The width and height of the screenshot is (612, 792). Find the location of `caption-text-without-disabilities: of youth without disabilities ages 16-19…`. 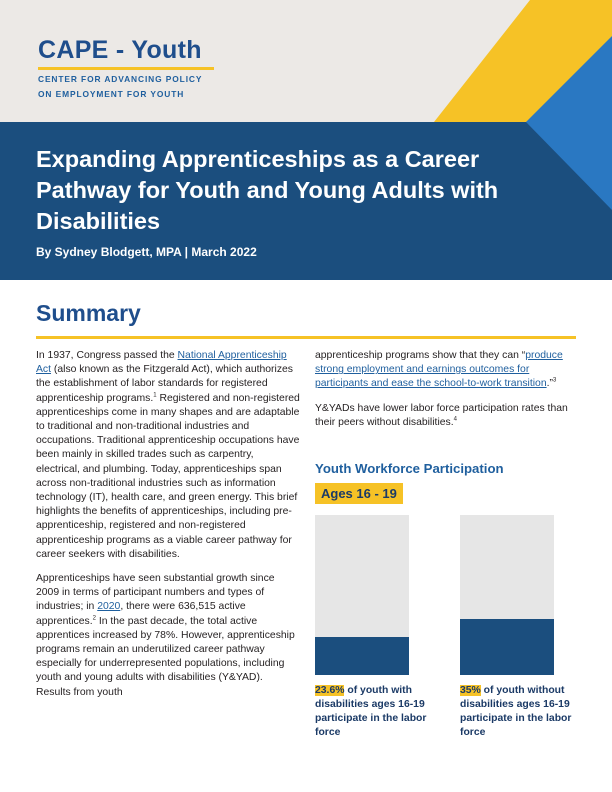

caption-text-without-disabilities: of youth without disabilities ages 16-19… is located at coordinates (516, 711).